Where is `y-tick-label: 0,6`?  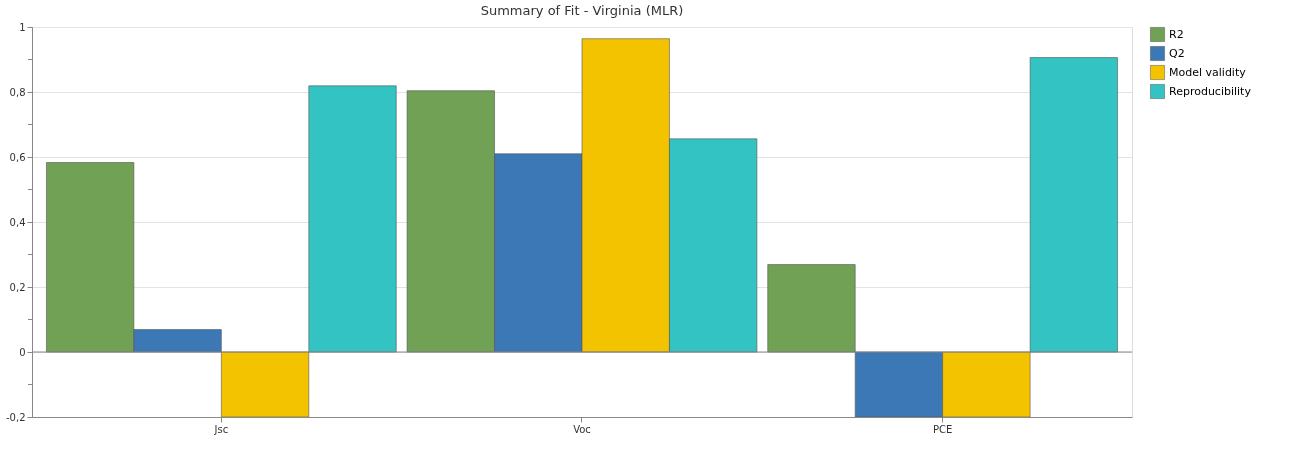 y-tick-label: 0,6 is located at coordinates (17, 157).